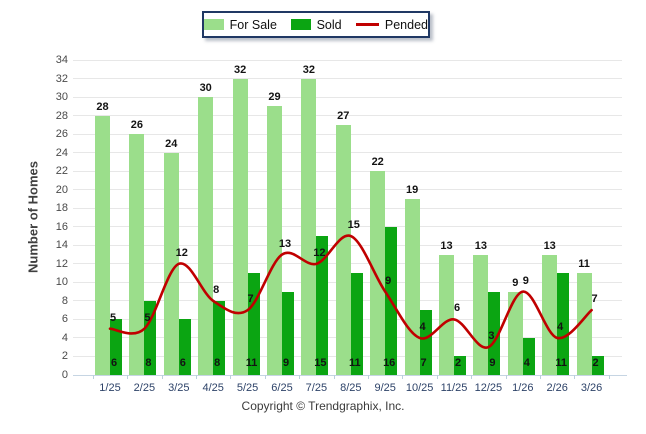 The image size is (646, 434). I want to click on y-tick-label: 2, so click(64, 356).